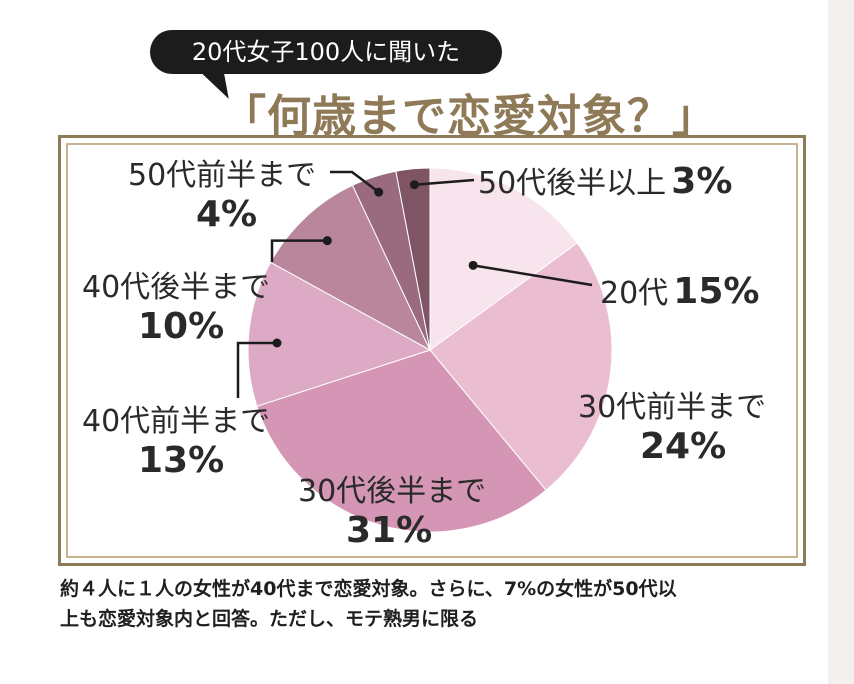 This screenshot has height=684, width=854. I want to click on label-50s-late-category: 50代後半以上, so click(572, 183).